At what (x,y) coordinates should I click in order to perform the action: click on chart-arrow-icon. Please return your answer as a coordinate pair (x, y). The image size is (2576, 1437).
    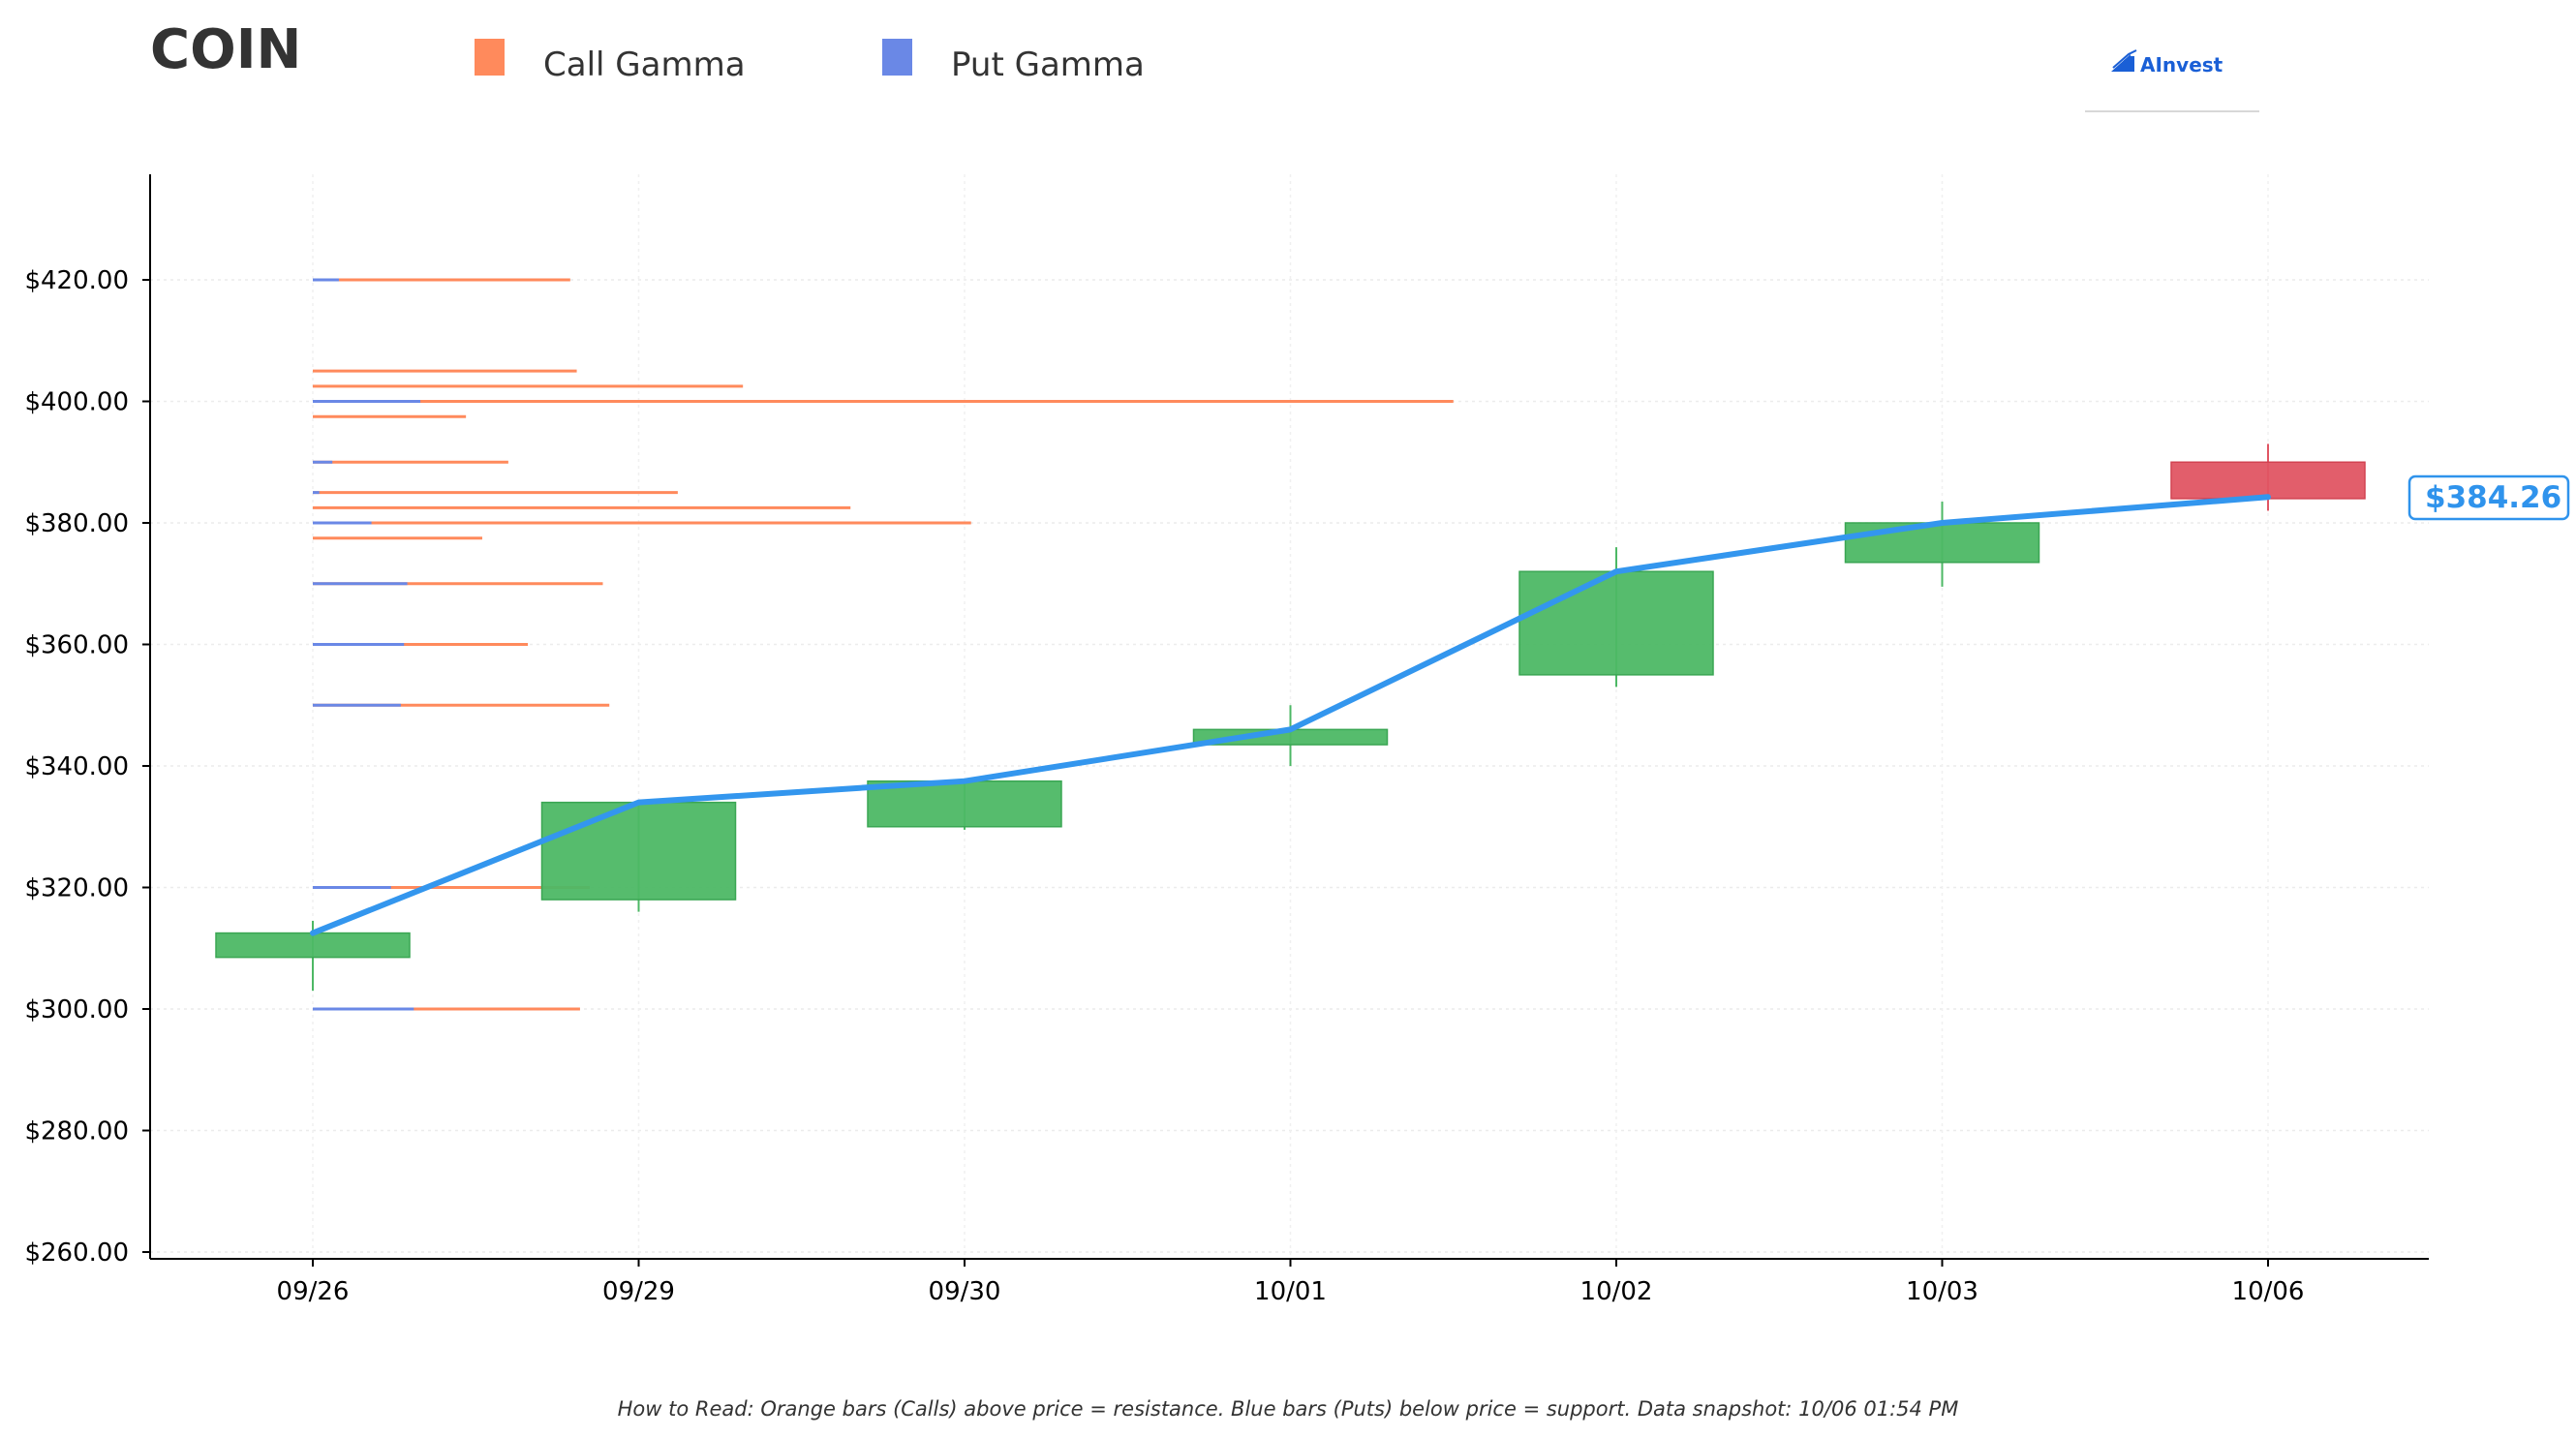
    Looking at the image, I should click on (2124, 61).